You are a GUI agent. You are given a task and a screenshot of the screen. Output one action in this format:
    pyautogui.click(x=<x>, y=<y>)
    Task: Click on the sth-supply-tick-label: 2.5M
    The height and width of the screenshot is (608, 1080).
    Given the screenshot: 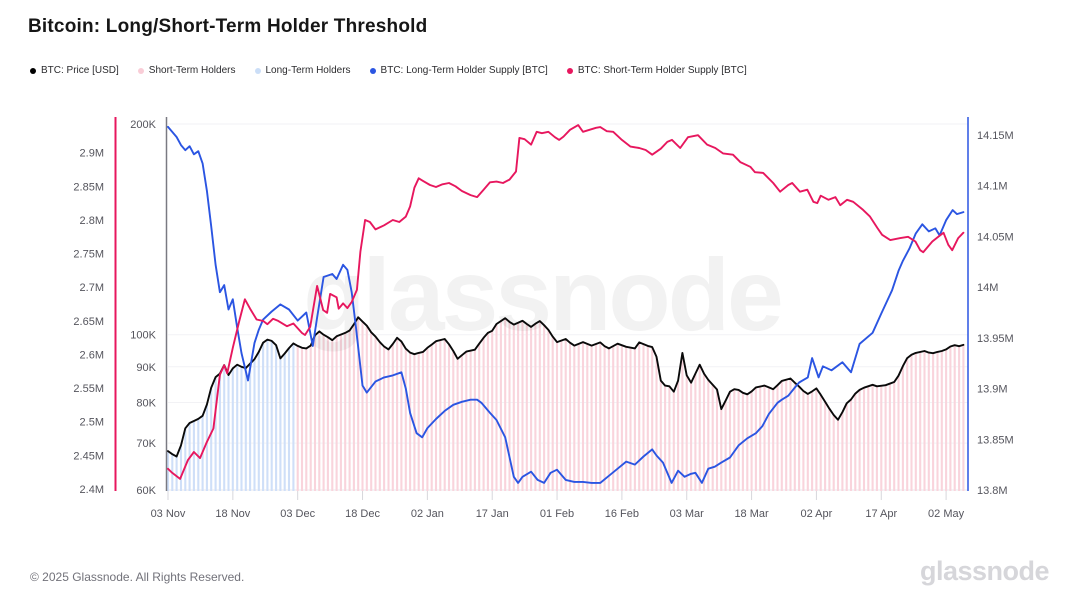 What is the action you would take?
    pyautogui.click(x=92, y=423)
    